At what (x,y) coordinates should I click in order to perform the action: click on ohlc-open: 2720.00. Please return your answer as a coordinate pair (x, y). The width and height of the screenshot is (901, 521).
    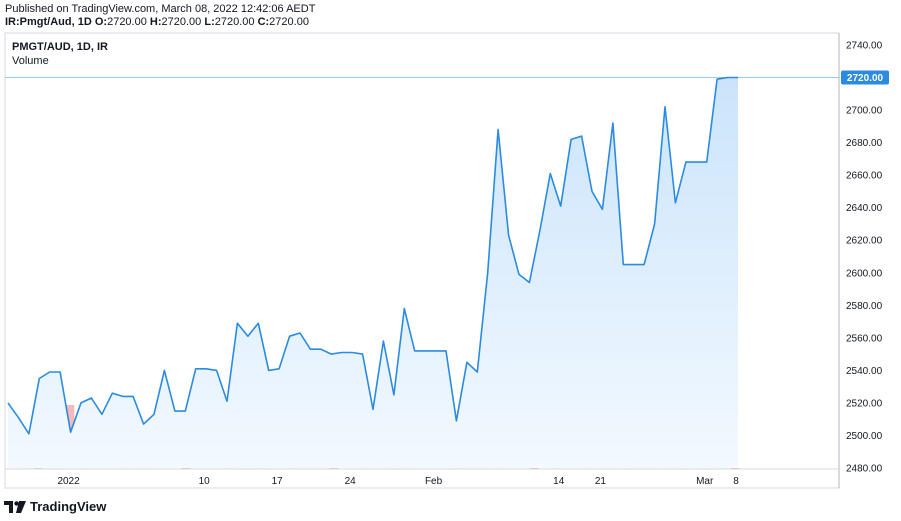
    Looking at the image, I should click on (127, 22).